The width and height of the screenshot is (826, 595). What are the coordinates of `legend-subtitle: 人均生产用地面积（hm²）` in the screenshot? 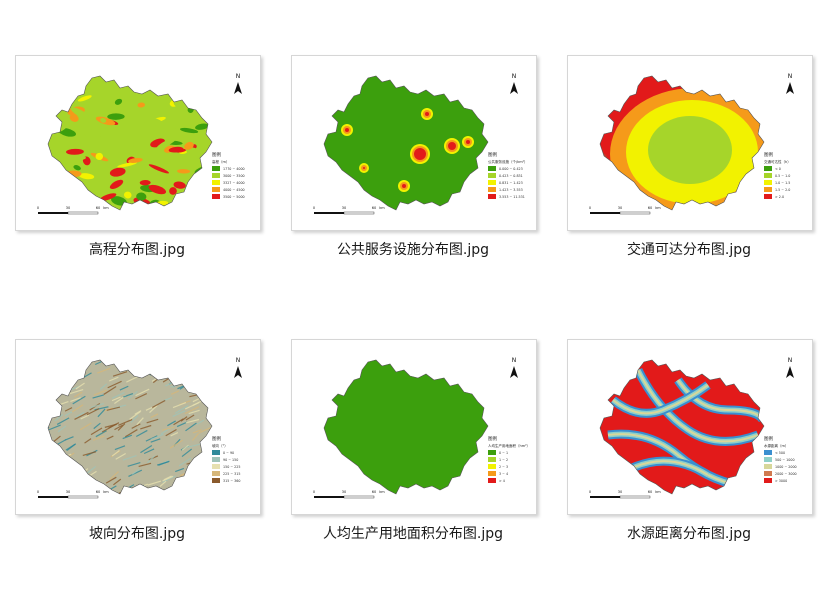 It's located at (509, 445).